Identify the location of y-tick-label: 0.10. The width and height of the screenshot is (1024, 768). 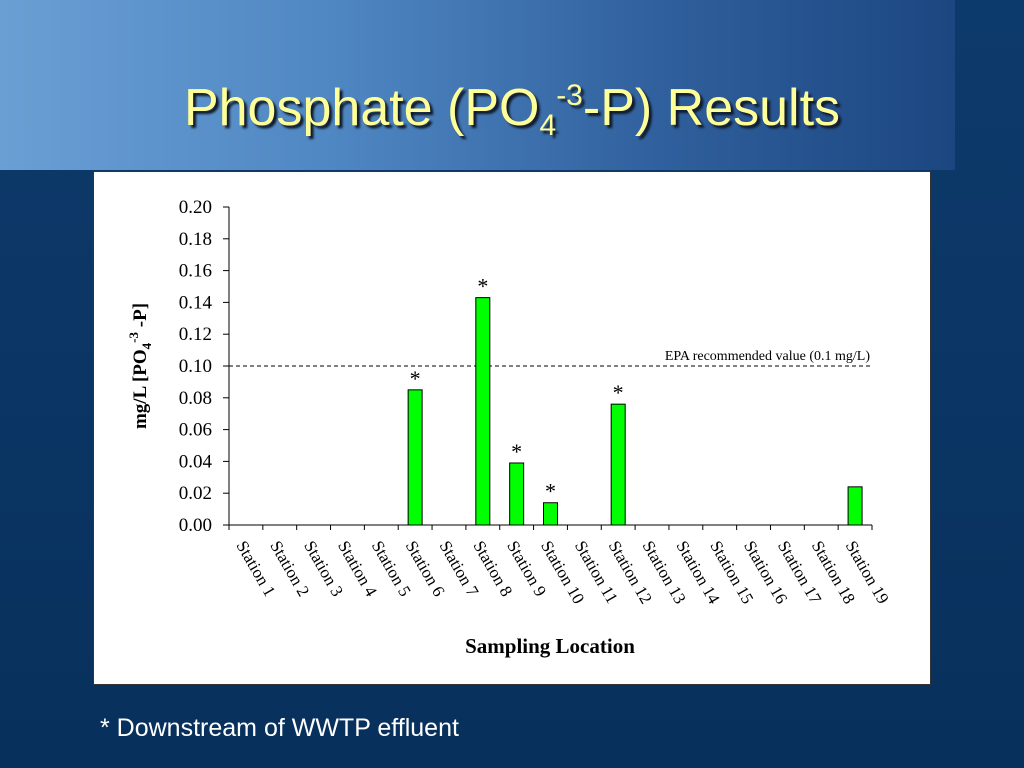
(195, 366).